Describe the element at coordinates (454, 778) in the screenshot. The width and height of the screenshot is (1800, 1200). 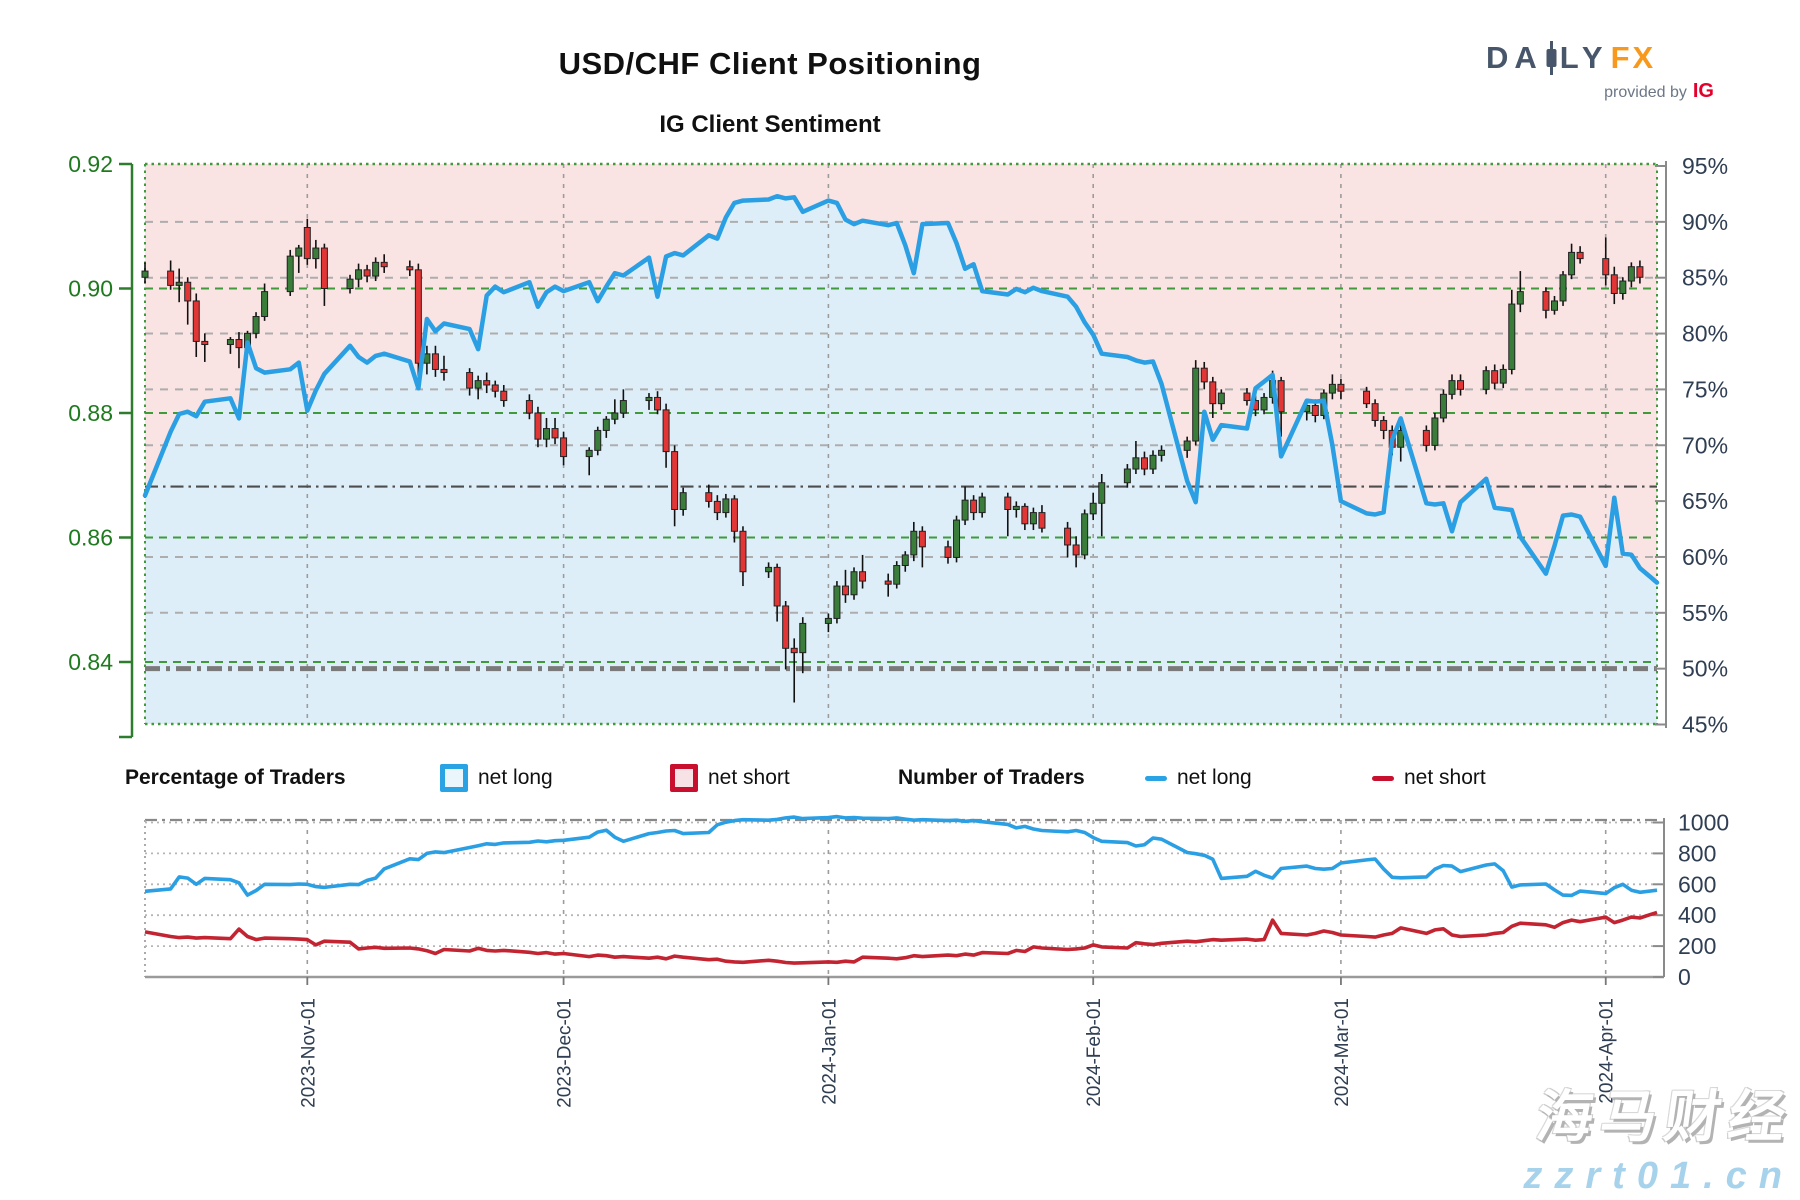
I see `net-long-swatch-icon` at that location.